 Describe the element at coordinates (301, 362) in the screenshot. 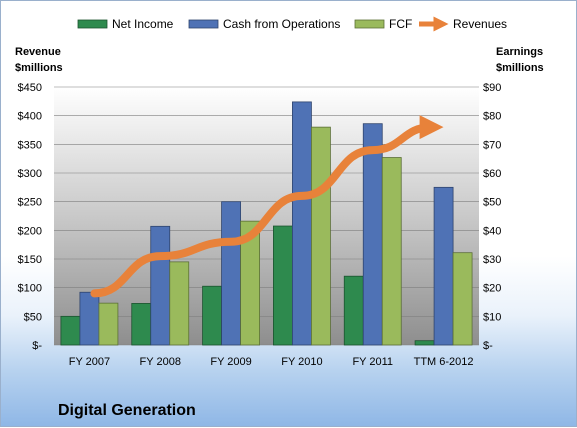

I see `x-tick-label: FY 2010` at that location.